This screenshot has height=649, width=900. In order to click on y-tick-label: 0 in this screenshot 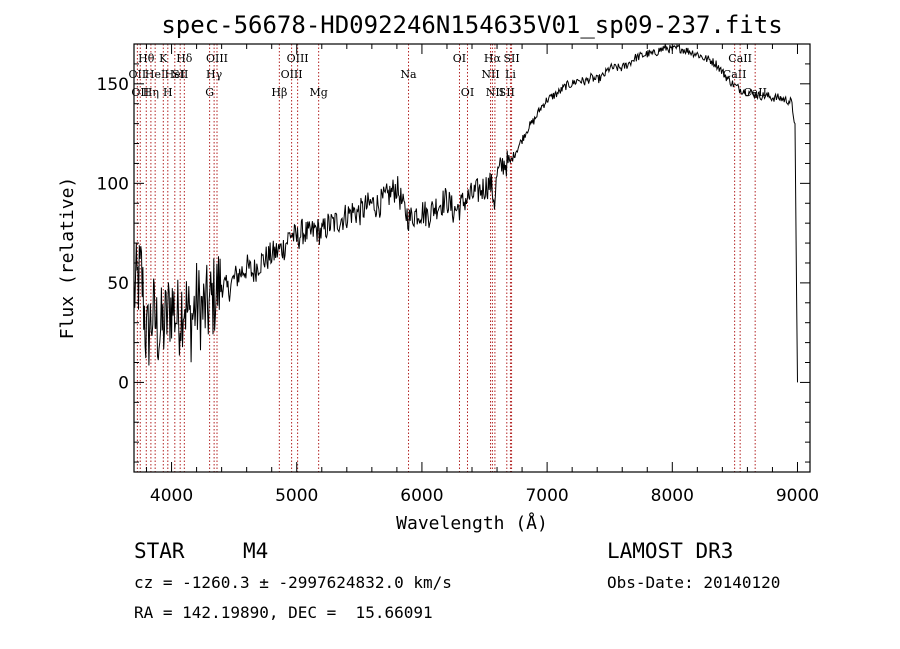, I will do `click(123, 383)`.